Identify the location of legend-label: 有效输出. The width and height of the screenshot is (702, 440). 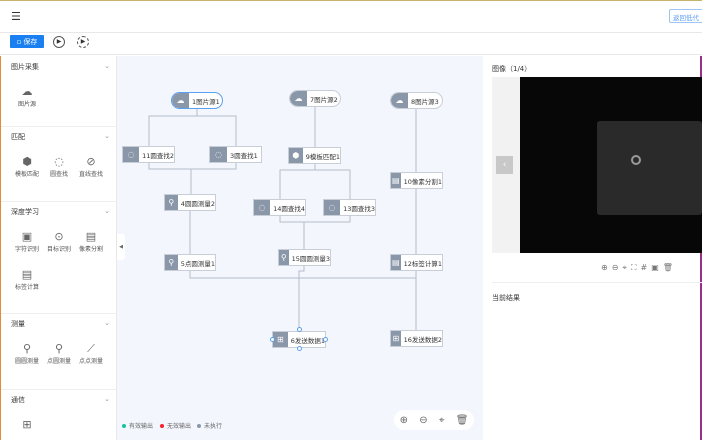
(141, 426).